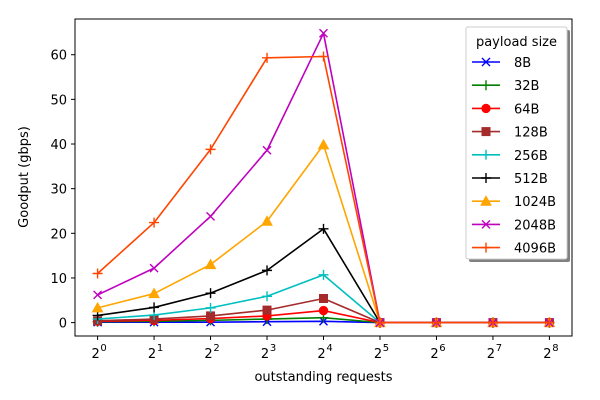  What do you see at coordinates (329, 348) in the screenshot?
I see `x-tick-exponent: 4` at bounding box center [329, 348].